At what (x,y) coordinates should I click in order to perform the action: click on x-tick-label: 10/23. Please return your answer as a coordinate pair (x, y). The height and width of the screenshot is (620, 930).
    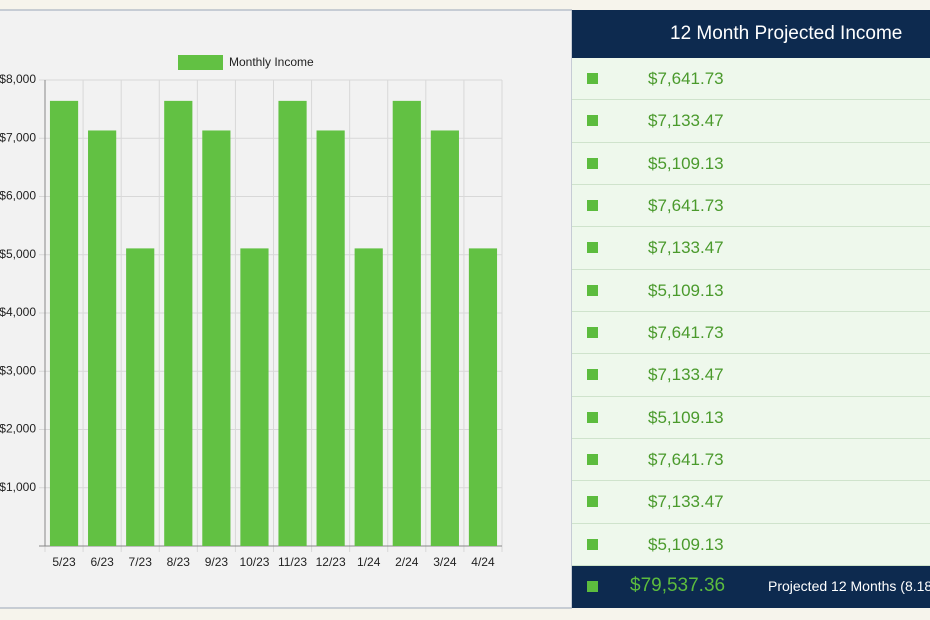
    Looking at the image, I should click on (254, 562).